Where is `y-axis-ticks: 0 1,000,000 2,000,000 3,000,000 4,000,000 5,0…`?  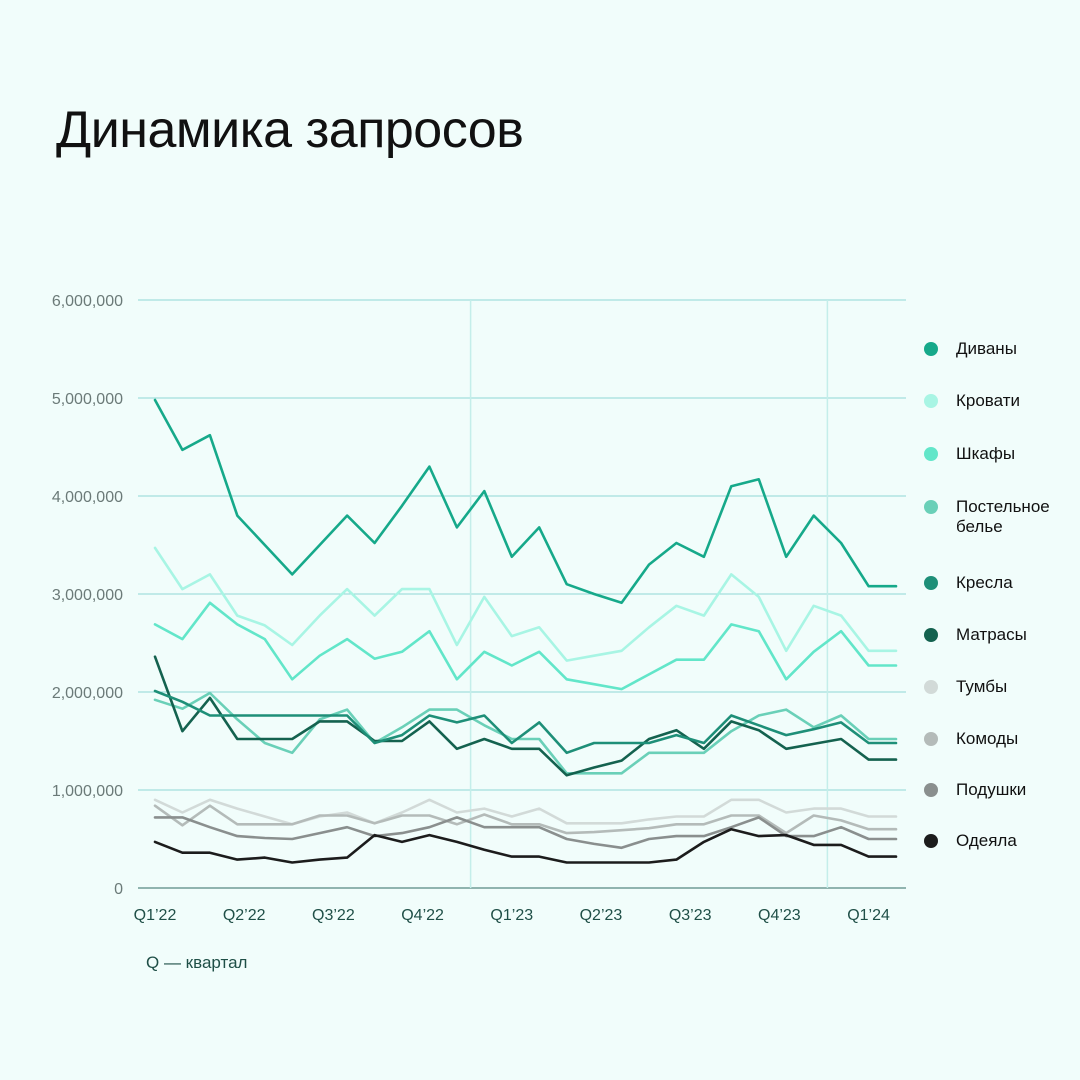 y-axis-ticks: 0 1,000,000 2,000,000 3,000,000 4,000,000 5,0… is located at coordinates (87, 595).